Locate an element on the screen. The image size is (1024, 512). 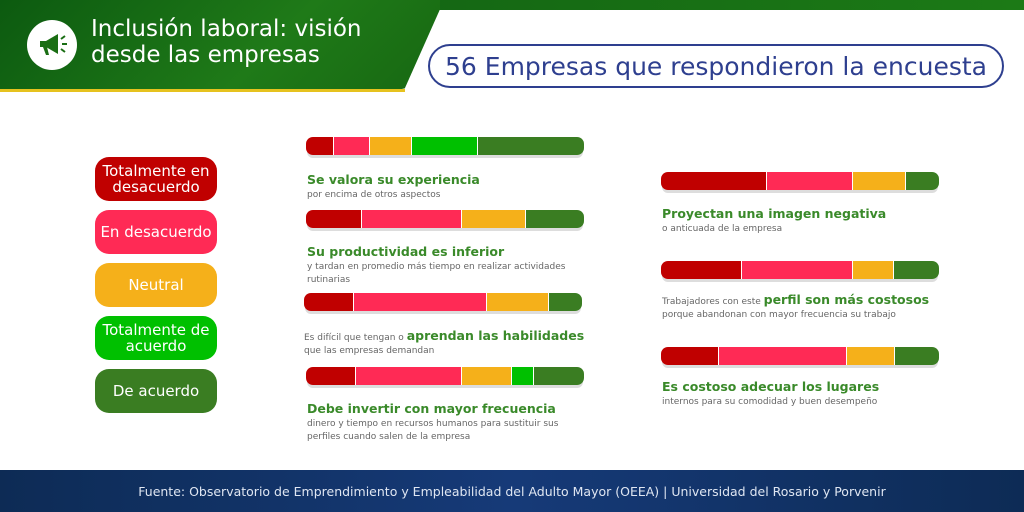
title-line-1: Inclusión laboral: visión is located at coordinates (226, 29).